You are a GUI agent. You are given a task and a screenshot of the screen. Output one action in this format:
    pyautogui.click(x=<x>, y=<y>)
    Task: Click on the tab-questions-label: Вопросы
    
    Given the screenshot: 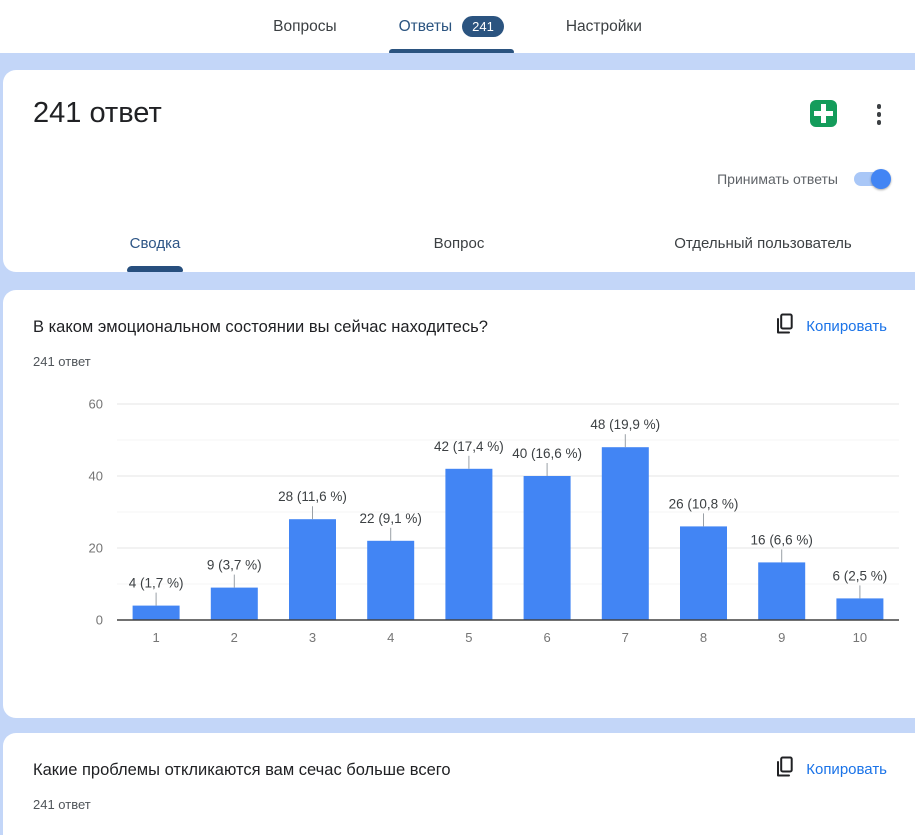 What is the action you would take?
    pyautogui.click(x=305, y=26)
    